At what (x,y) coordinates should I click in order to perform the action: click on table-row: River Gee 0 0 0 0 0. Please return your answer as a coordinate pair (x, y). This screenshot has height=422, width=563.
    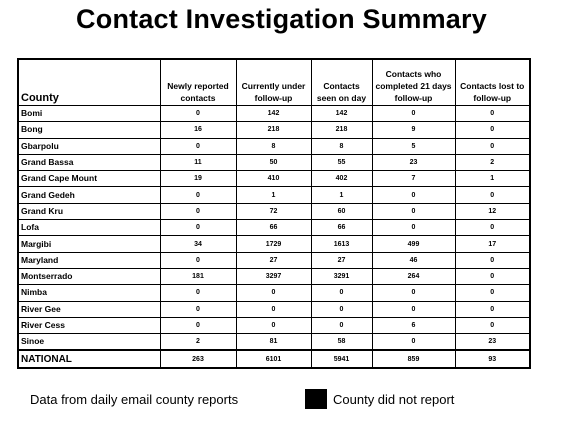
    Looking at the image, I should click on (274, 309).